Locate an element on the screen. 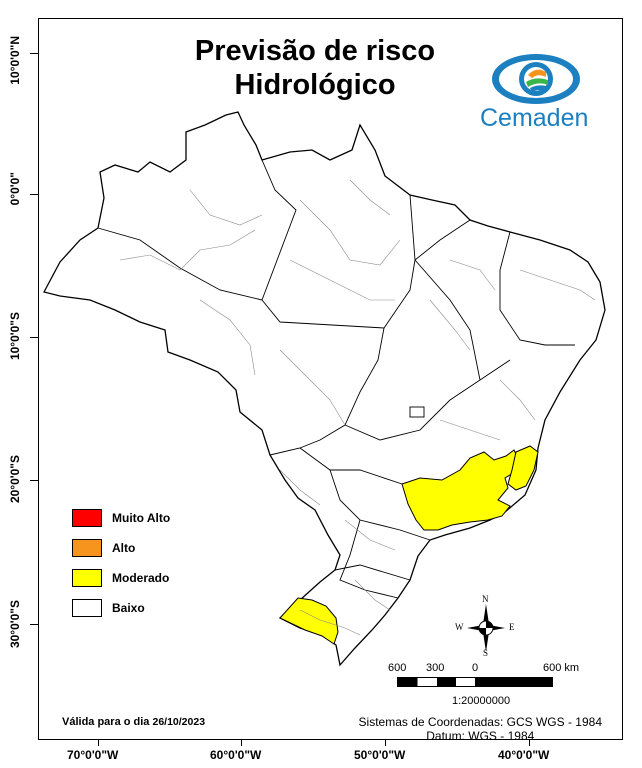 This screenshot has height=768, width=642. title-line-1: Previsão de risco is located at coordinates (315, 51).